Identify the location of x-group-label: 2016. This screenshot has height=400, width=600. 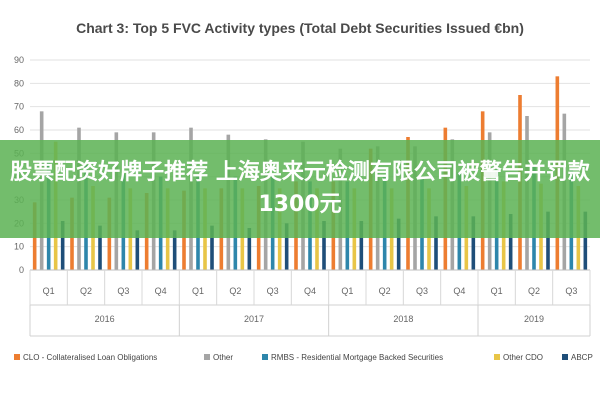
(105, 319).